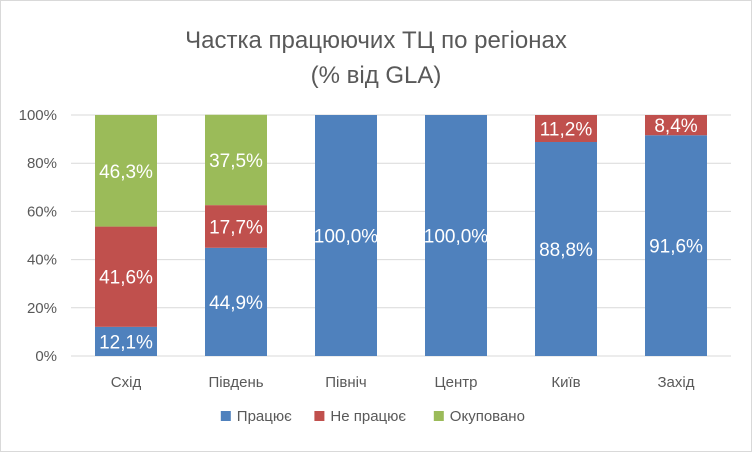  What do you see at coordinates (368, 416) in the screenshot?
I see `legend-label: Не працює` at bounding box center [368, 416].